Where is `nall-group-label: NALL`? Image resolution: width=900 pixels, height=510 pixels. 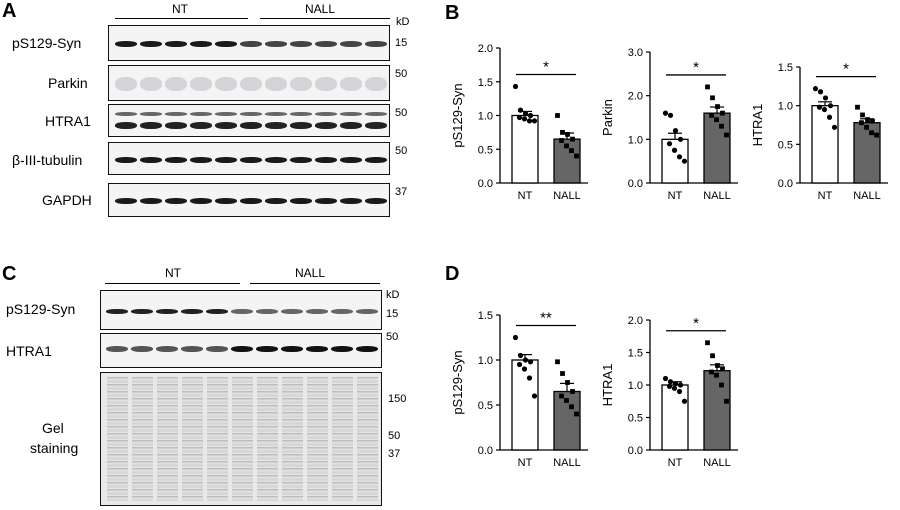
nall-group-label: NALL is located at coordinates (320, 9).